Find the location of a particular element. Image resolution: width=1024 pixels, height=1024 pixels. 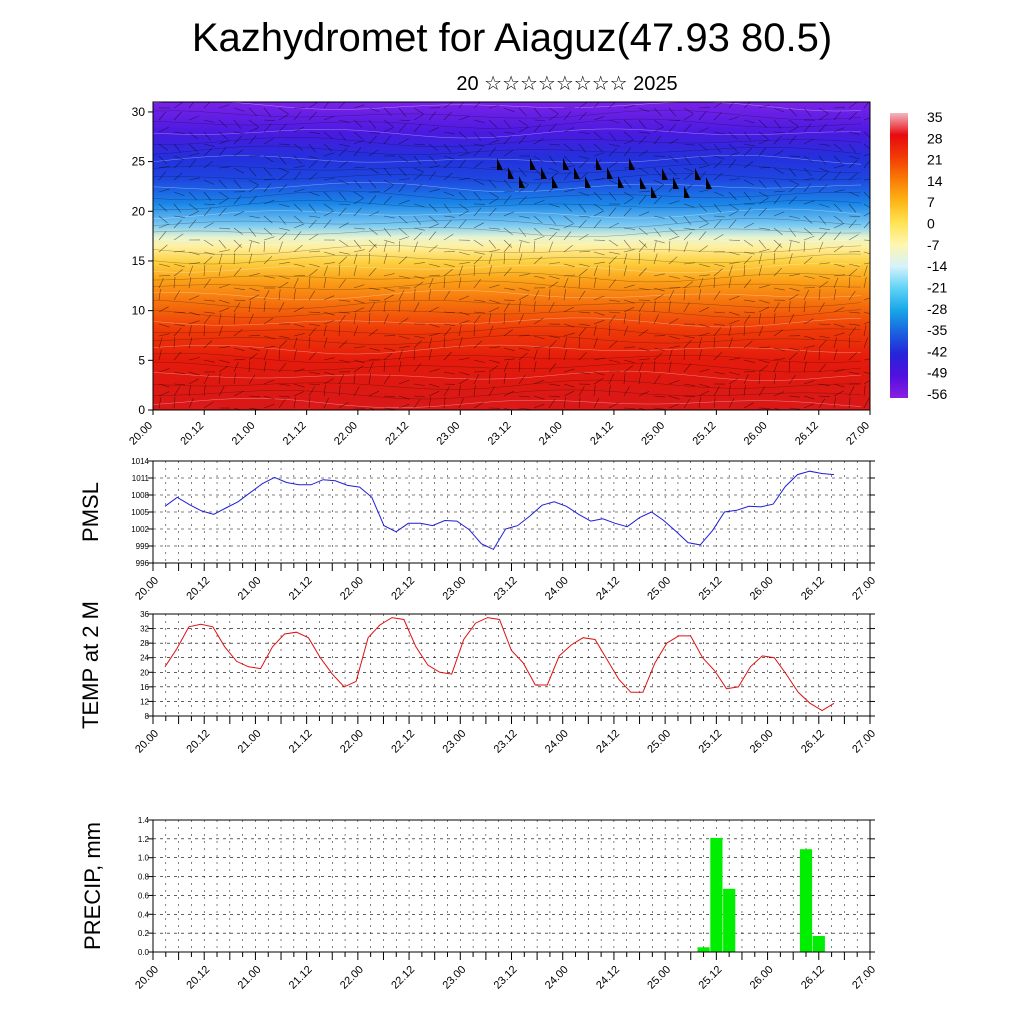

colorbar-label: -42 is located at coordinates (937, 351).